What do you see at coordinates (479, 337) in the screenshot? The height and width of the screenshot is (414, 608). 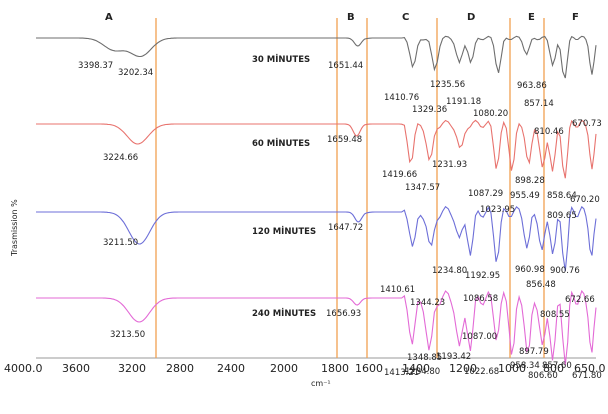 I see `peak-label: 1087.00` at bounding box center [479, 337].